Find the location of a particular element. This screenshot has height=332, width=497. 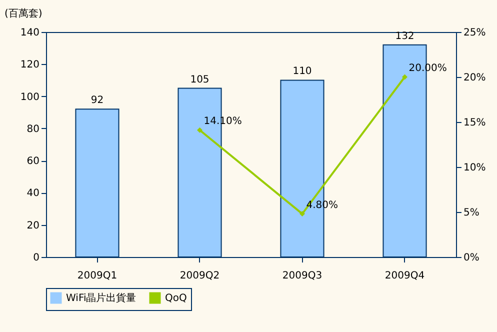

data-label: 105 is located at coordinates (200, 80).